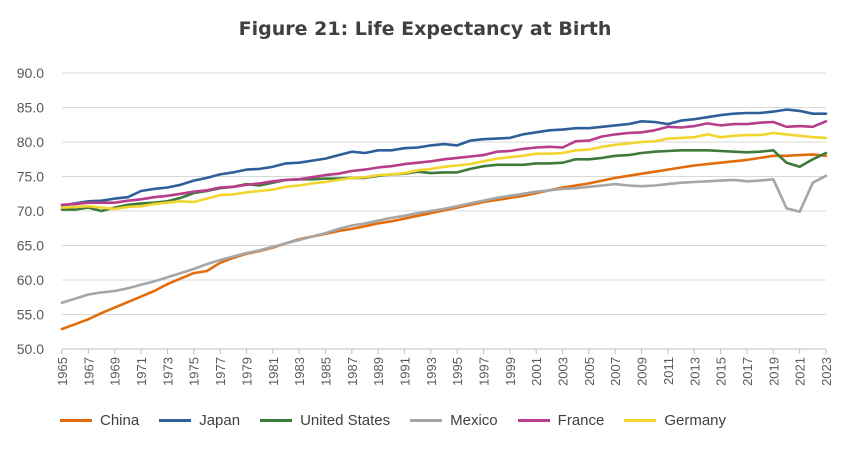 This screenshot has height=454, width=850. I want to click on legend-label: France, so click(581, 420).